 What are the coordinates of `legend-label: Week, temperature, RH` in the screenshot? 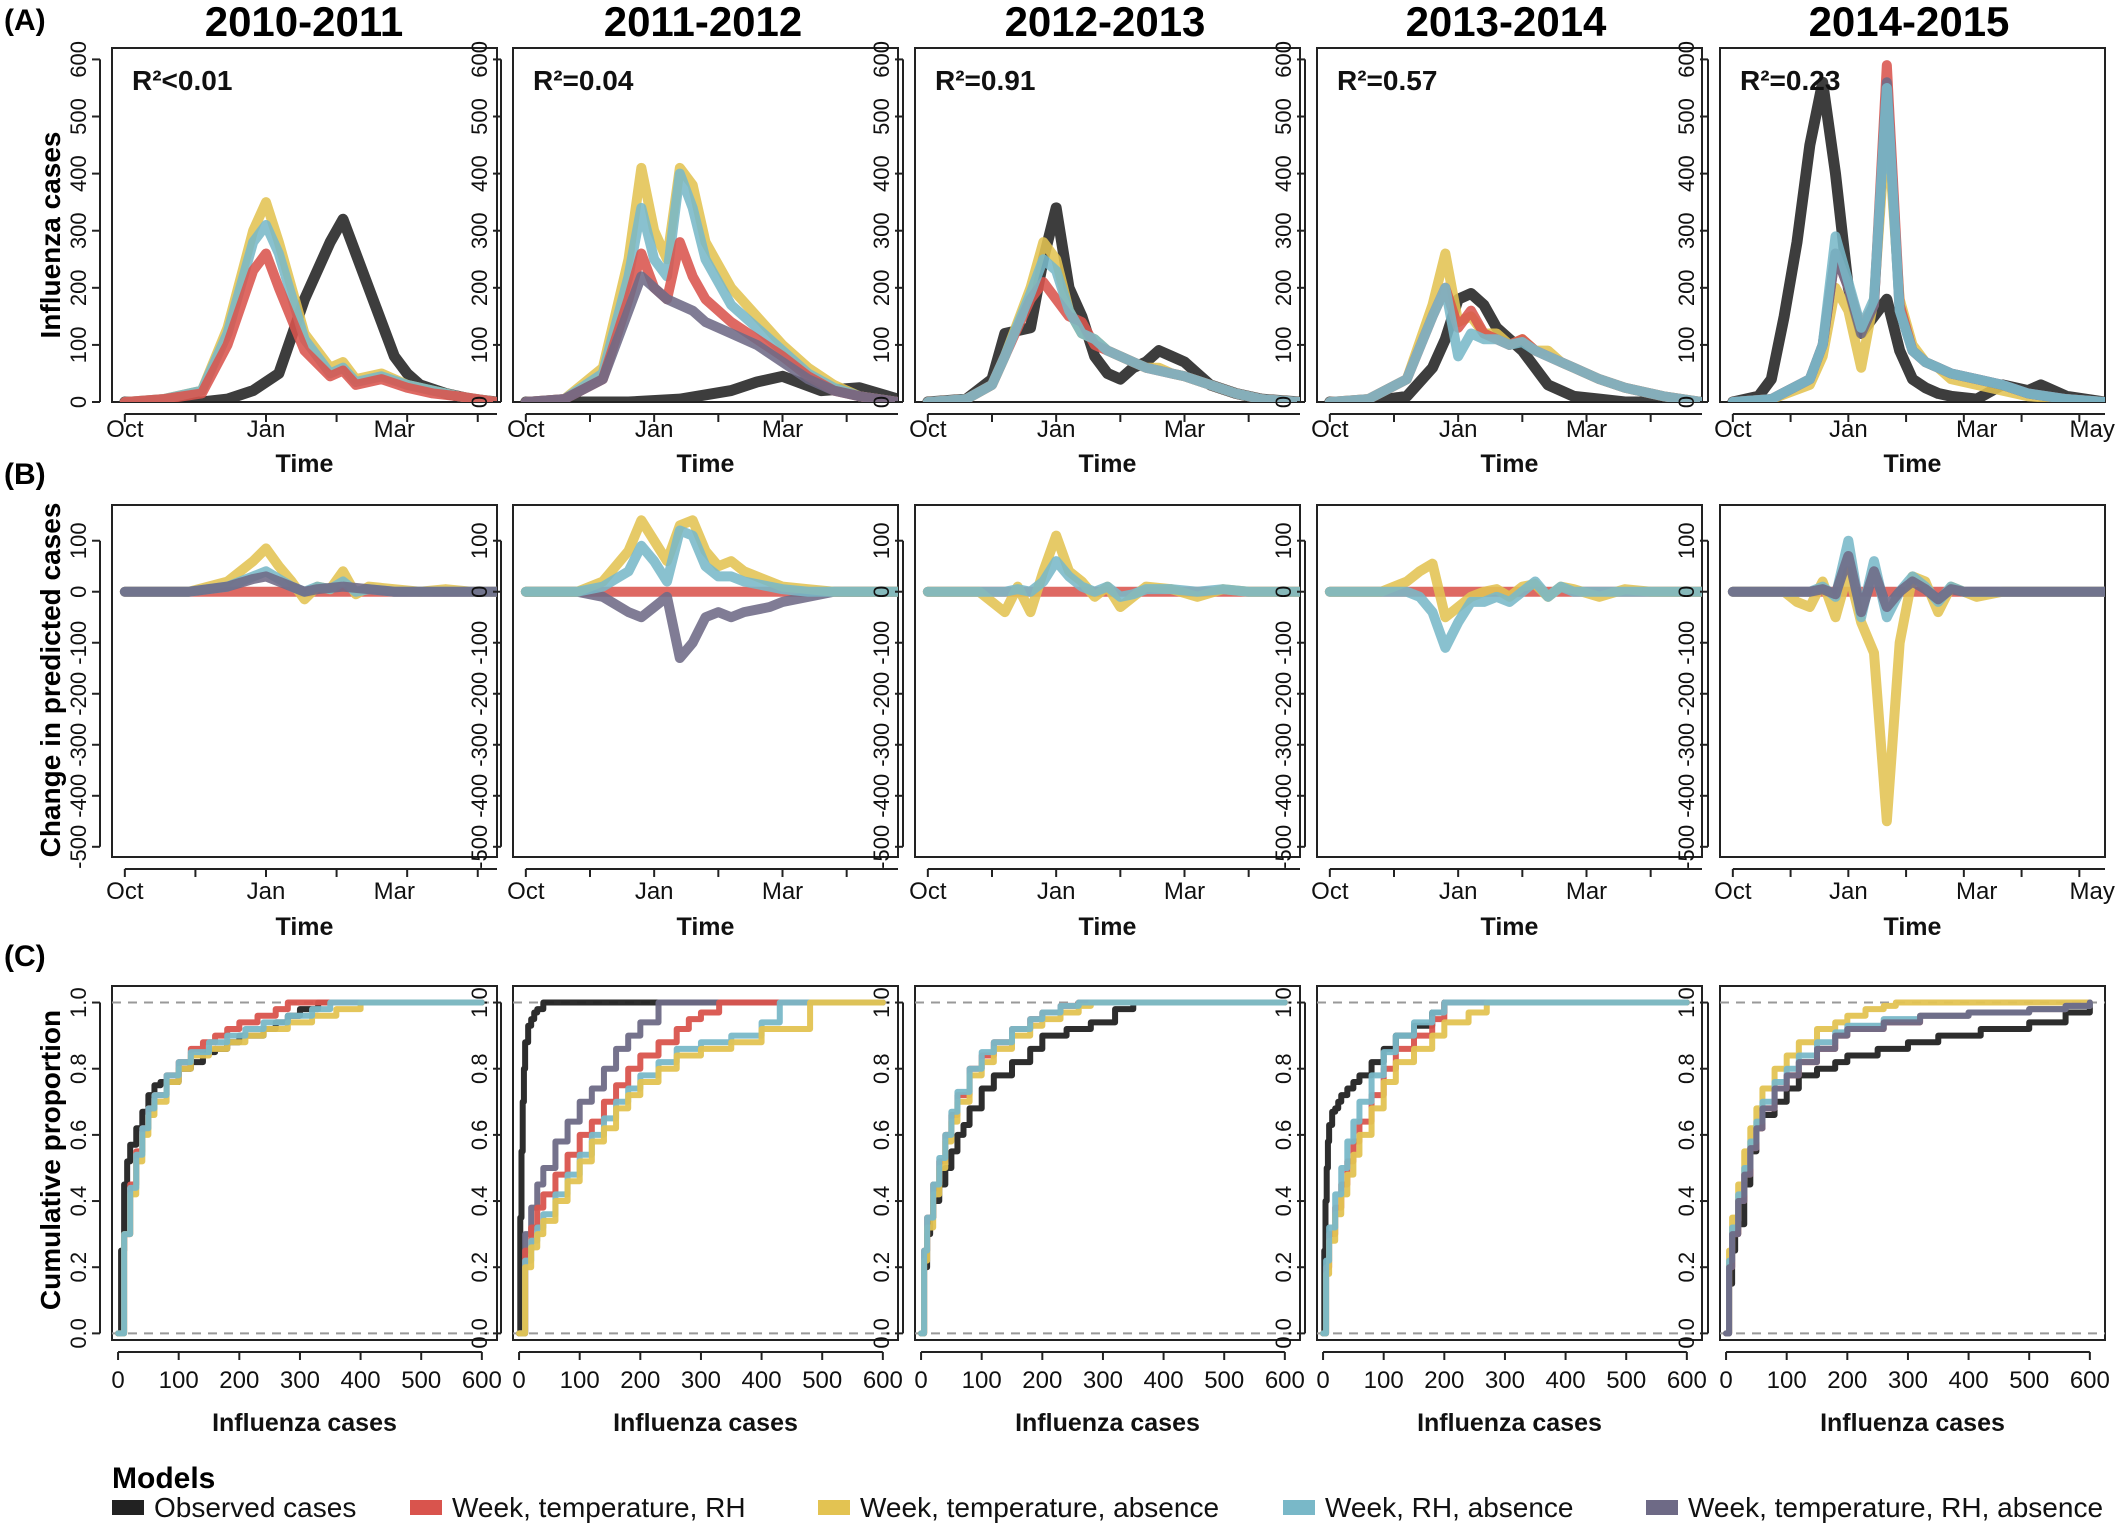 It's located at (599, 1507).